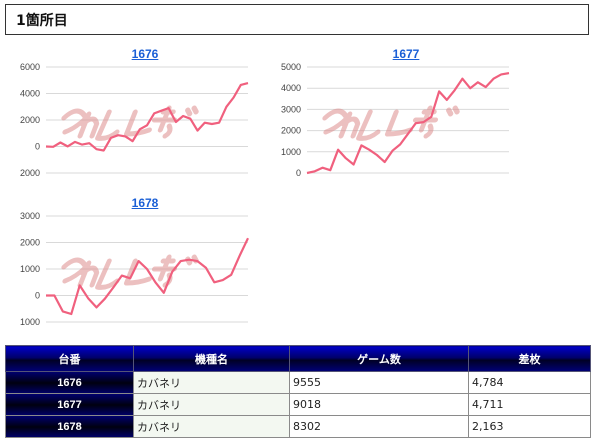  What do you see at coordinates (529, 382) in the screenshot?
I see `coin-diff-cell: 4,784` at bounding box center [529, 382].